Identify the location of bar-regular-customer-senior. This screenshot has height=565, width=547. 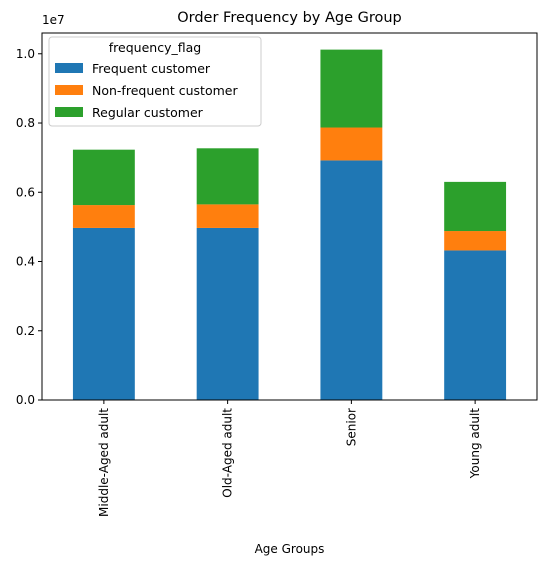
(351, 88).